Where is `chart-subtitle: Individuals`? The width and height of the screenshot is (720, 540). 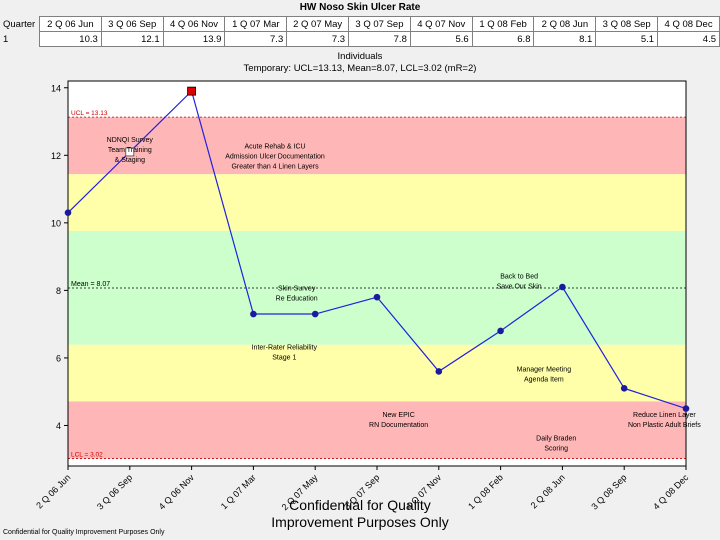 chart-subtitle: Individuals is located at coordinates (360, 56).